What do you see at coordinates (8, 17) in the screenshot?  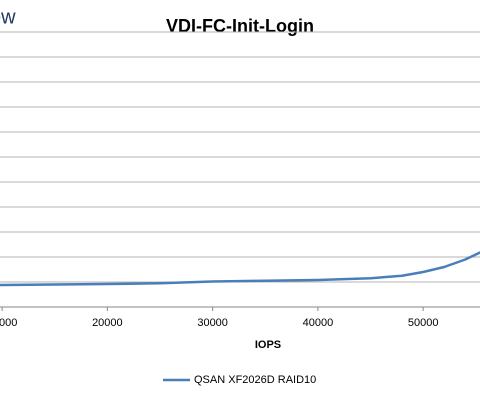 I see `brand-text: ew` at bounding box center [8, 17].